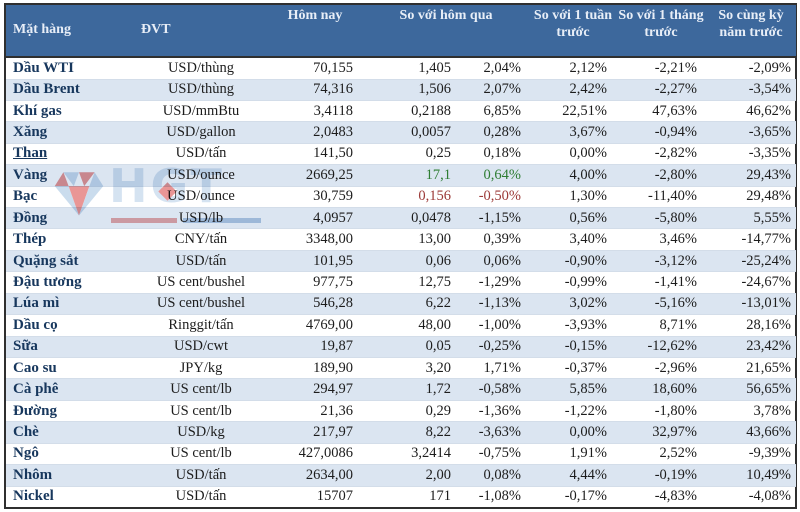 The width and height of the screenshot is (800, 512). What do you see at coordinates (573, 410) in the screenshot?
I see `change-week-percent: -1,22%` at bounding box center [573, 410].